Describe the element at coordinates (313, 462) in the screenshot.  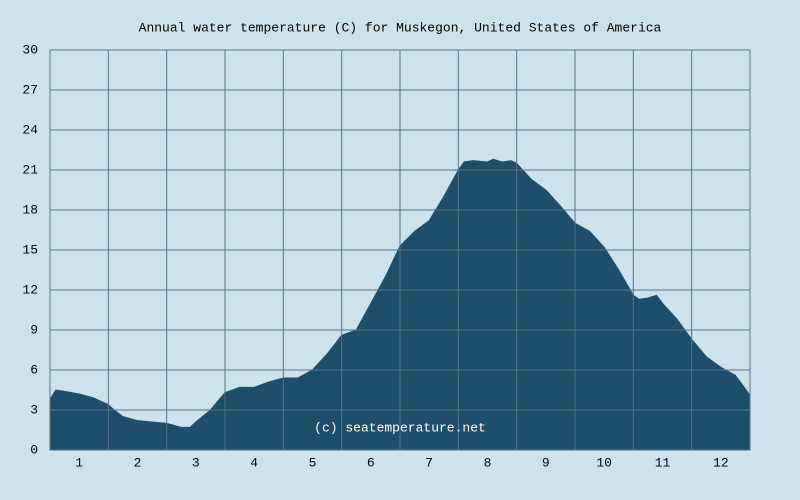
I see `x-tick-label: 5` at that location.